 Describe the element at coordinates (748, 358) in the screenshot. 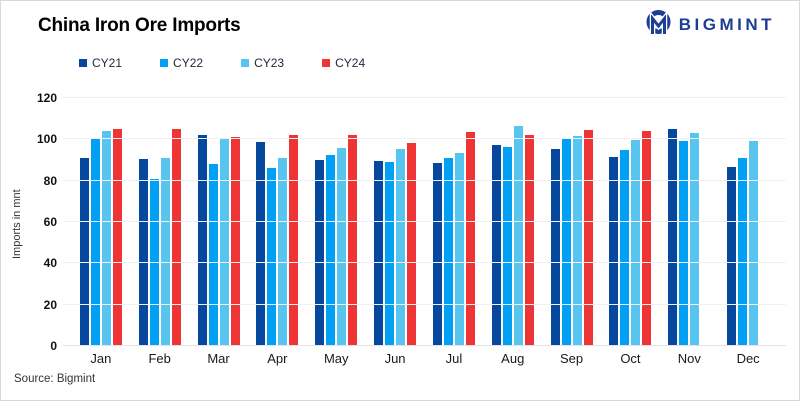

I see `x-tick-dec: Dec` at that location.